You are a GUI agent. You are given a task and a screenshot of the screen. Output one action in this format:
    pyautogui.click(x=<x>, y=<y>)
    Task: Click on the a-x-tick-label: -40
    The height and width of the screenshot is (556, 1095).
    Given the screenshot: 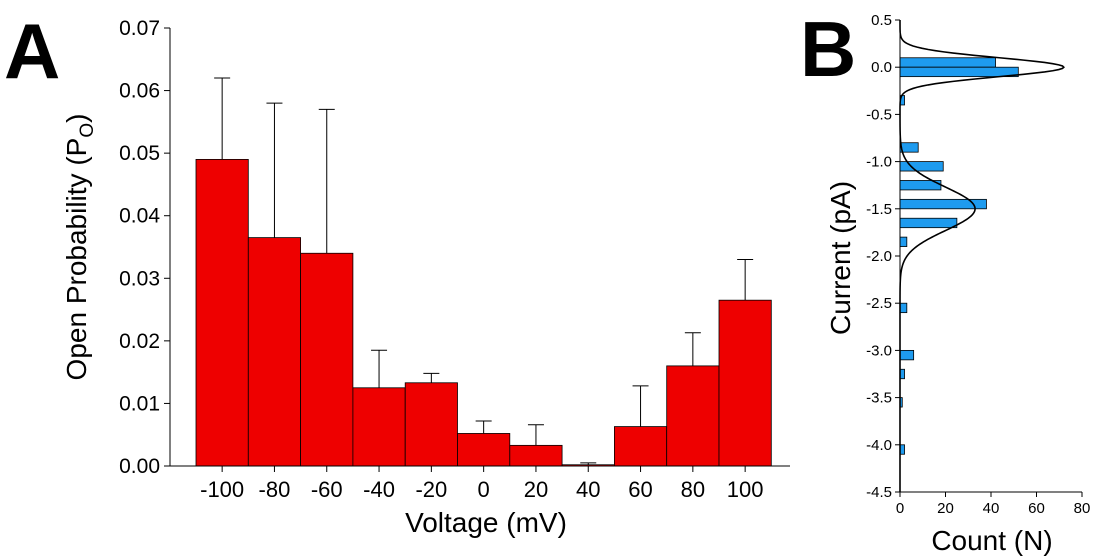 What is the action you would take?
    pyautogui.click(x=379, y=489)
    